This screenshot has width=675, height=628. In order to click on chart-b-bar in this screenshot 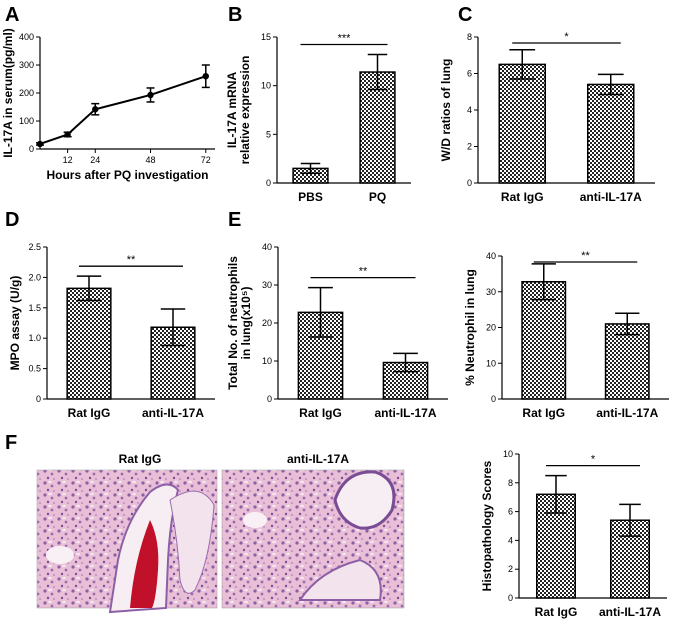, I will do `click(377, 127)`.